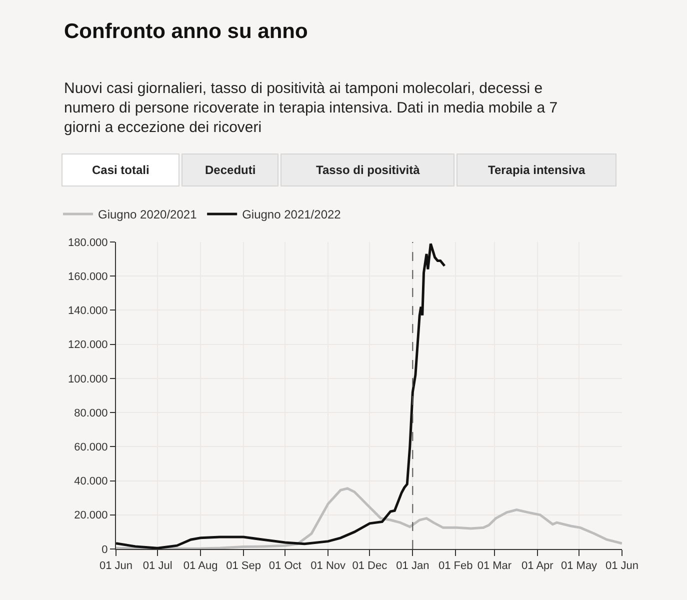 Image resolution: width=687 pixels, height=600 pixels. What do you see at coordinates (328, 566) in the screenshot?
I see `x-tick-label: 01 Nov` at bounding box center [328, 566].